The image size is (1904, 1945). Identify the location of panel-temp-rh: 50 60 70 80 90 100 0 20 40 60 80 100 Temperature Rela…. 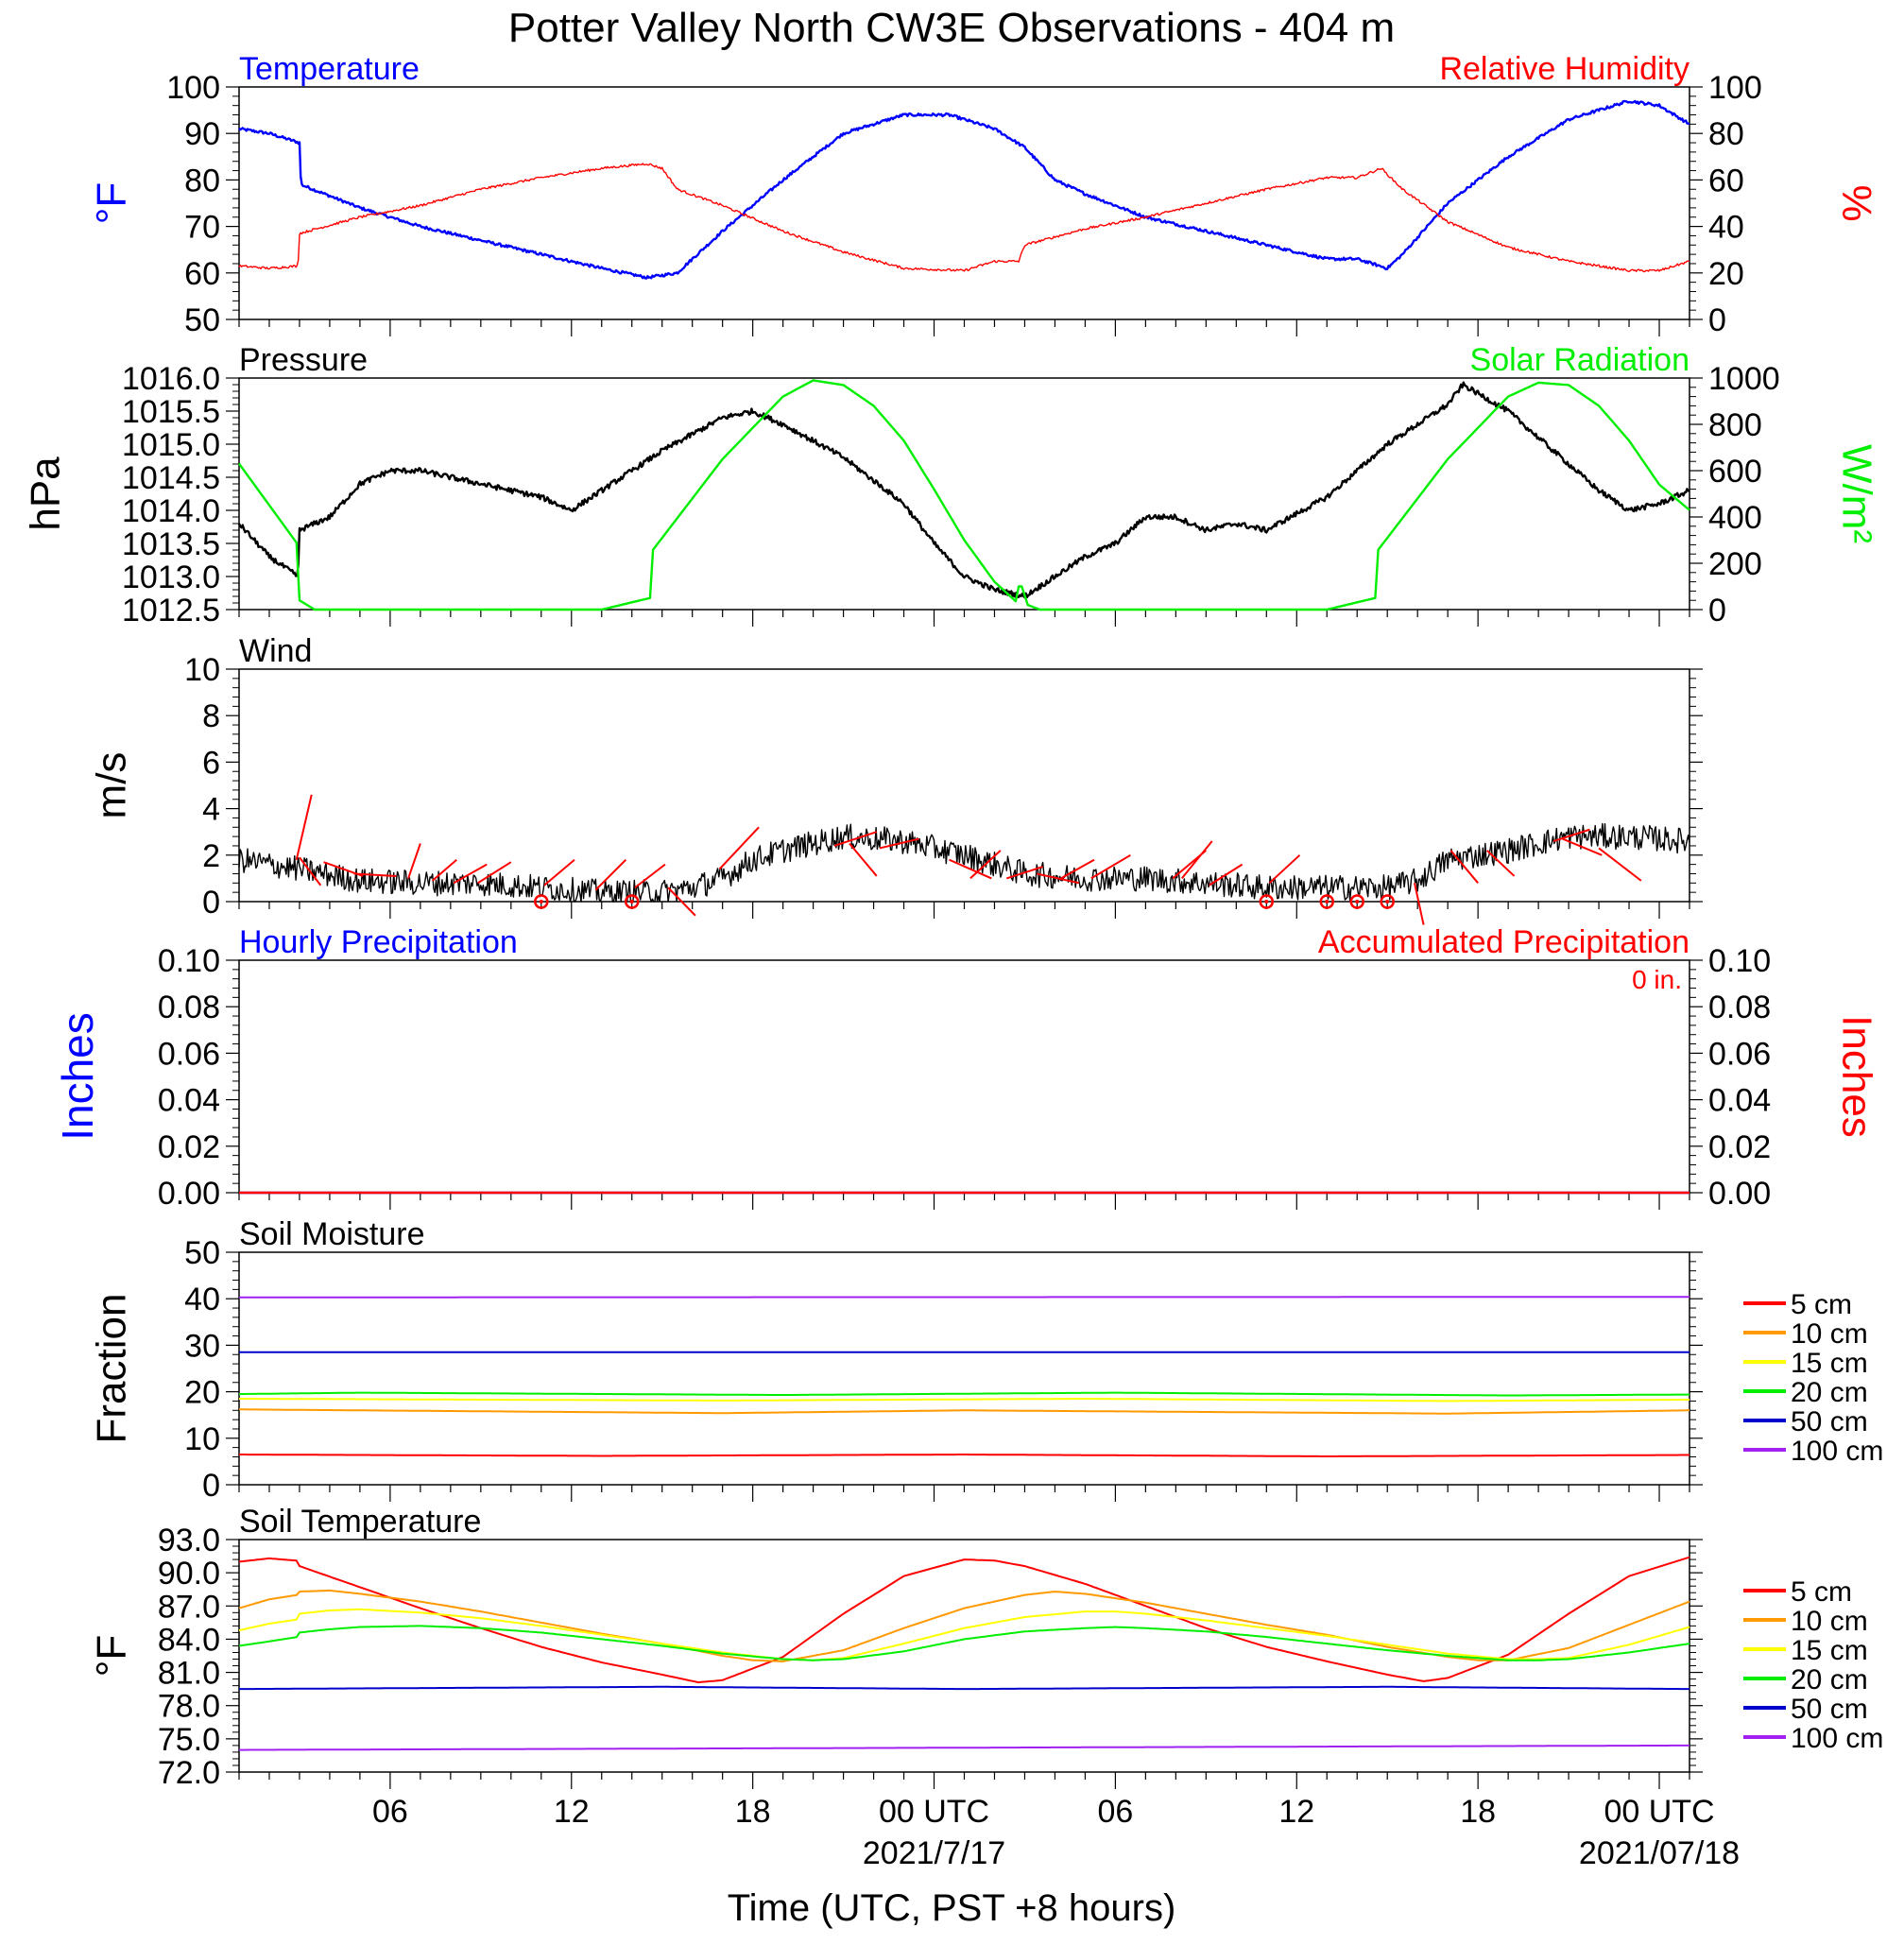
(984, 194).